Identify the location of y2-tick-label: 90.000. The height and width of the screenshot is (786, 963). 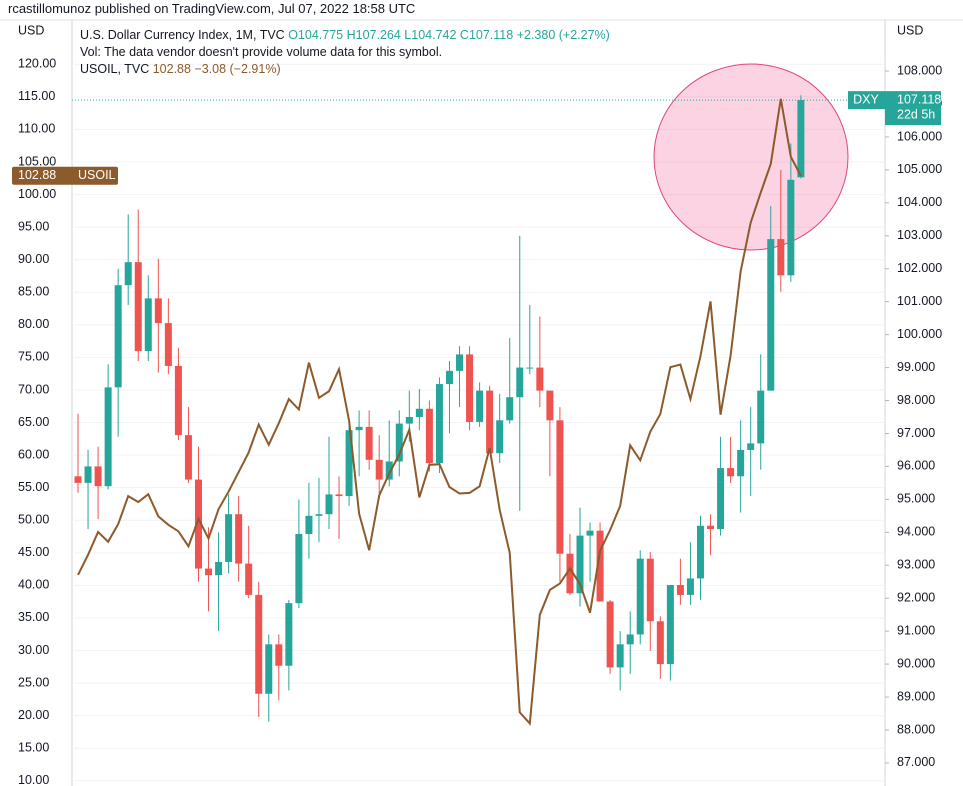
(916, 663).